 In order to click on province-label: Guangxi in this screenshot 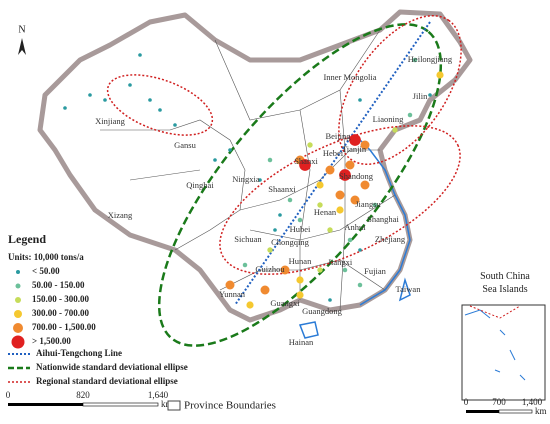, I will do `click(285, 303)`.